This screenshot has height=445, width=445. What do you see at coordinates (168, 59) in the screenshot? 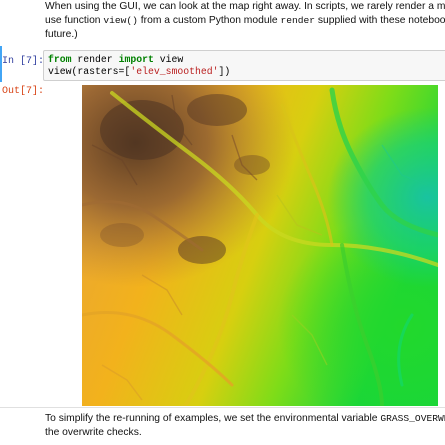
I see `import-name: view` at bounding box center [168, 59].